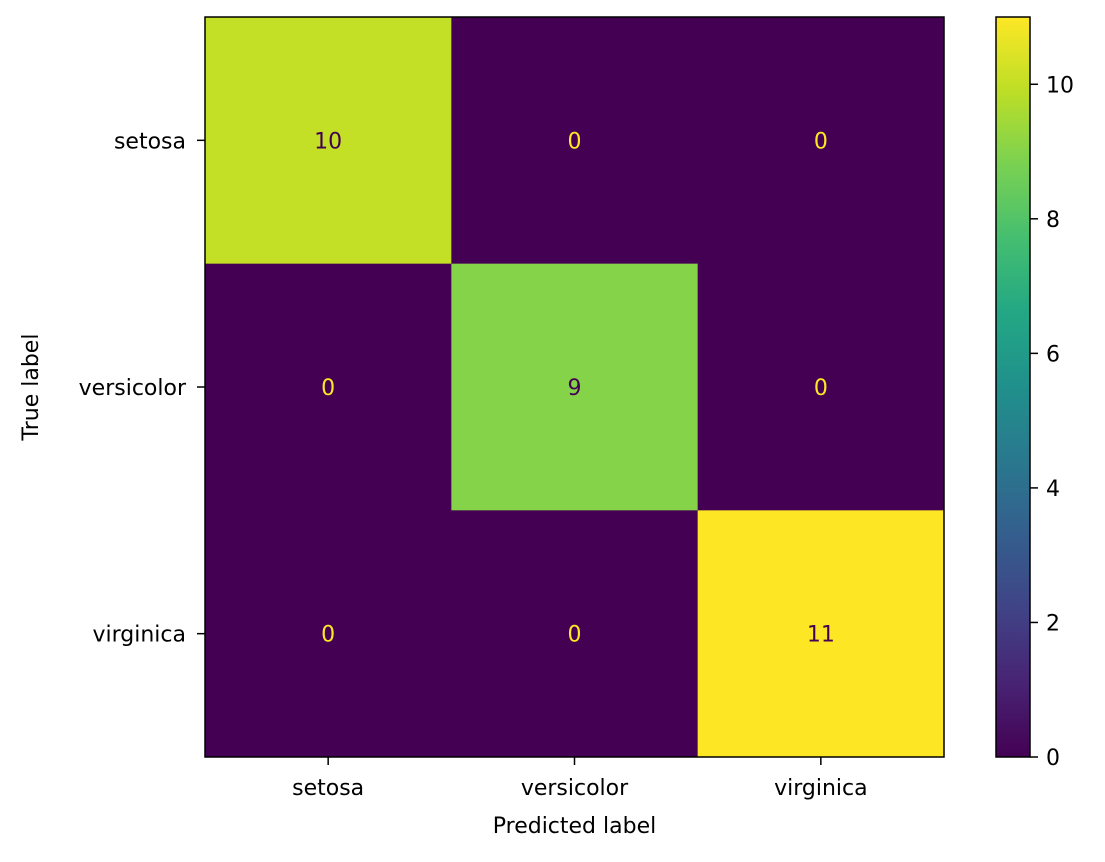 This screenshot has width=1105, height=862. I want to click on cell-versicolor-setosa, so click(328, 387).